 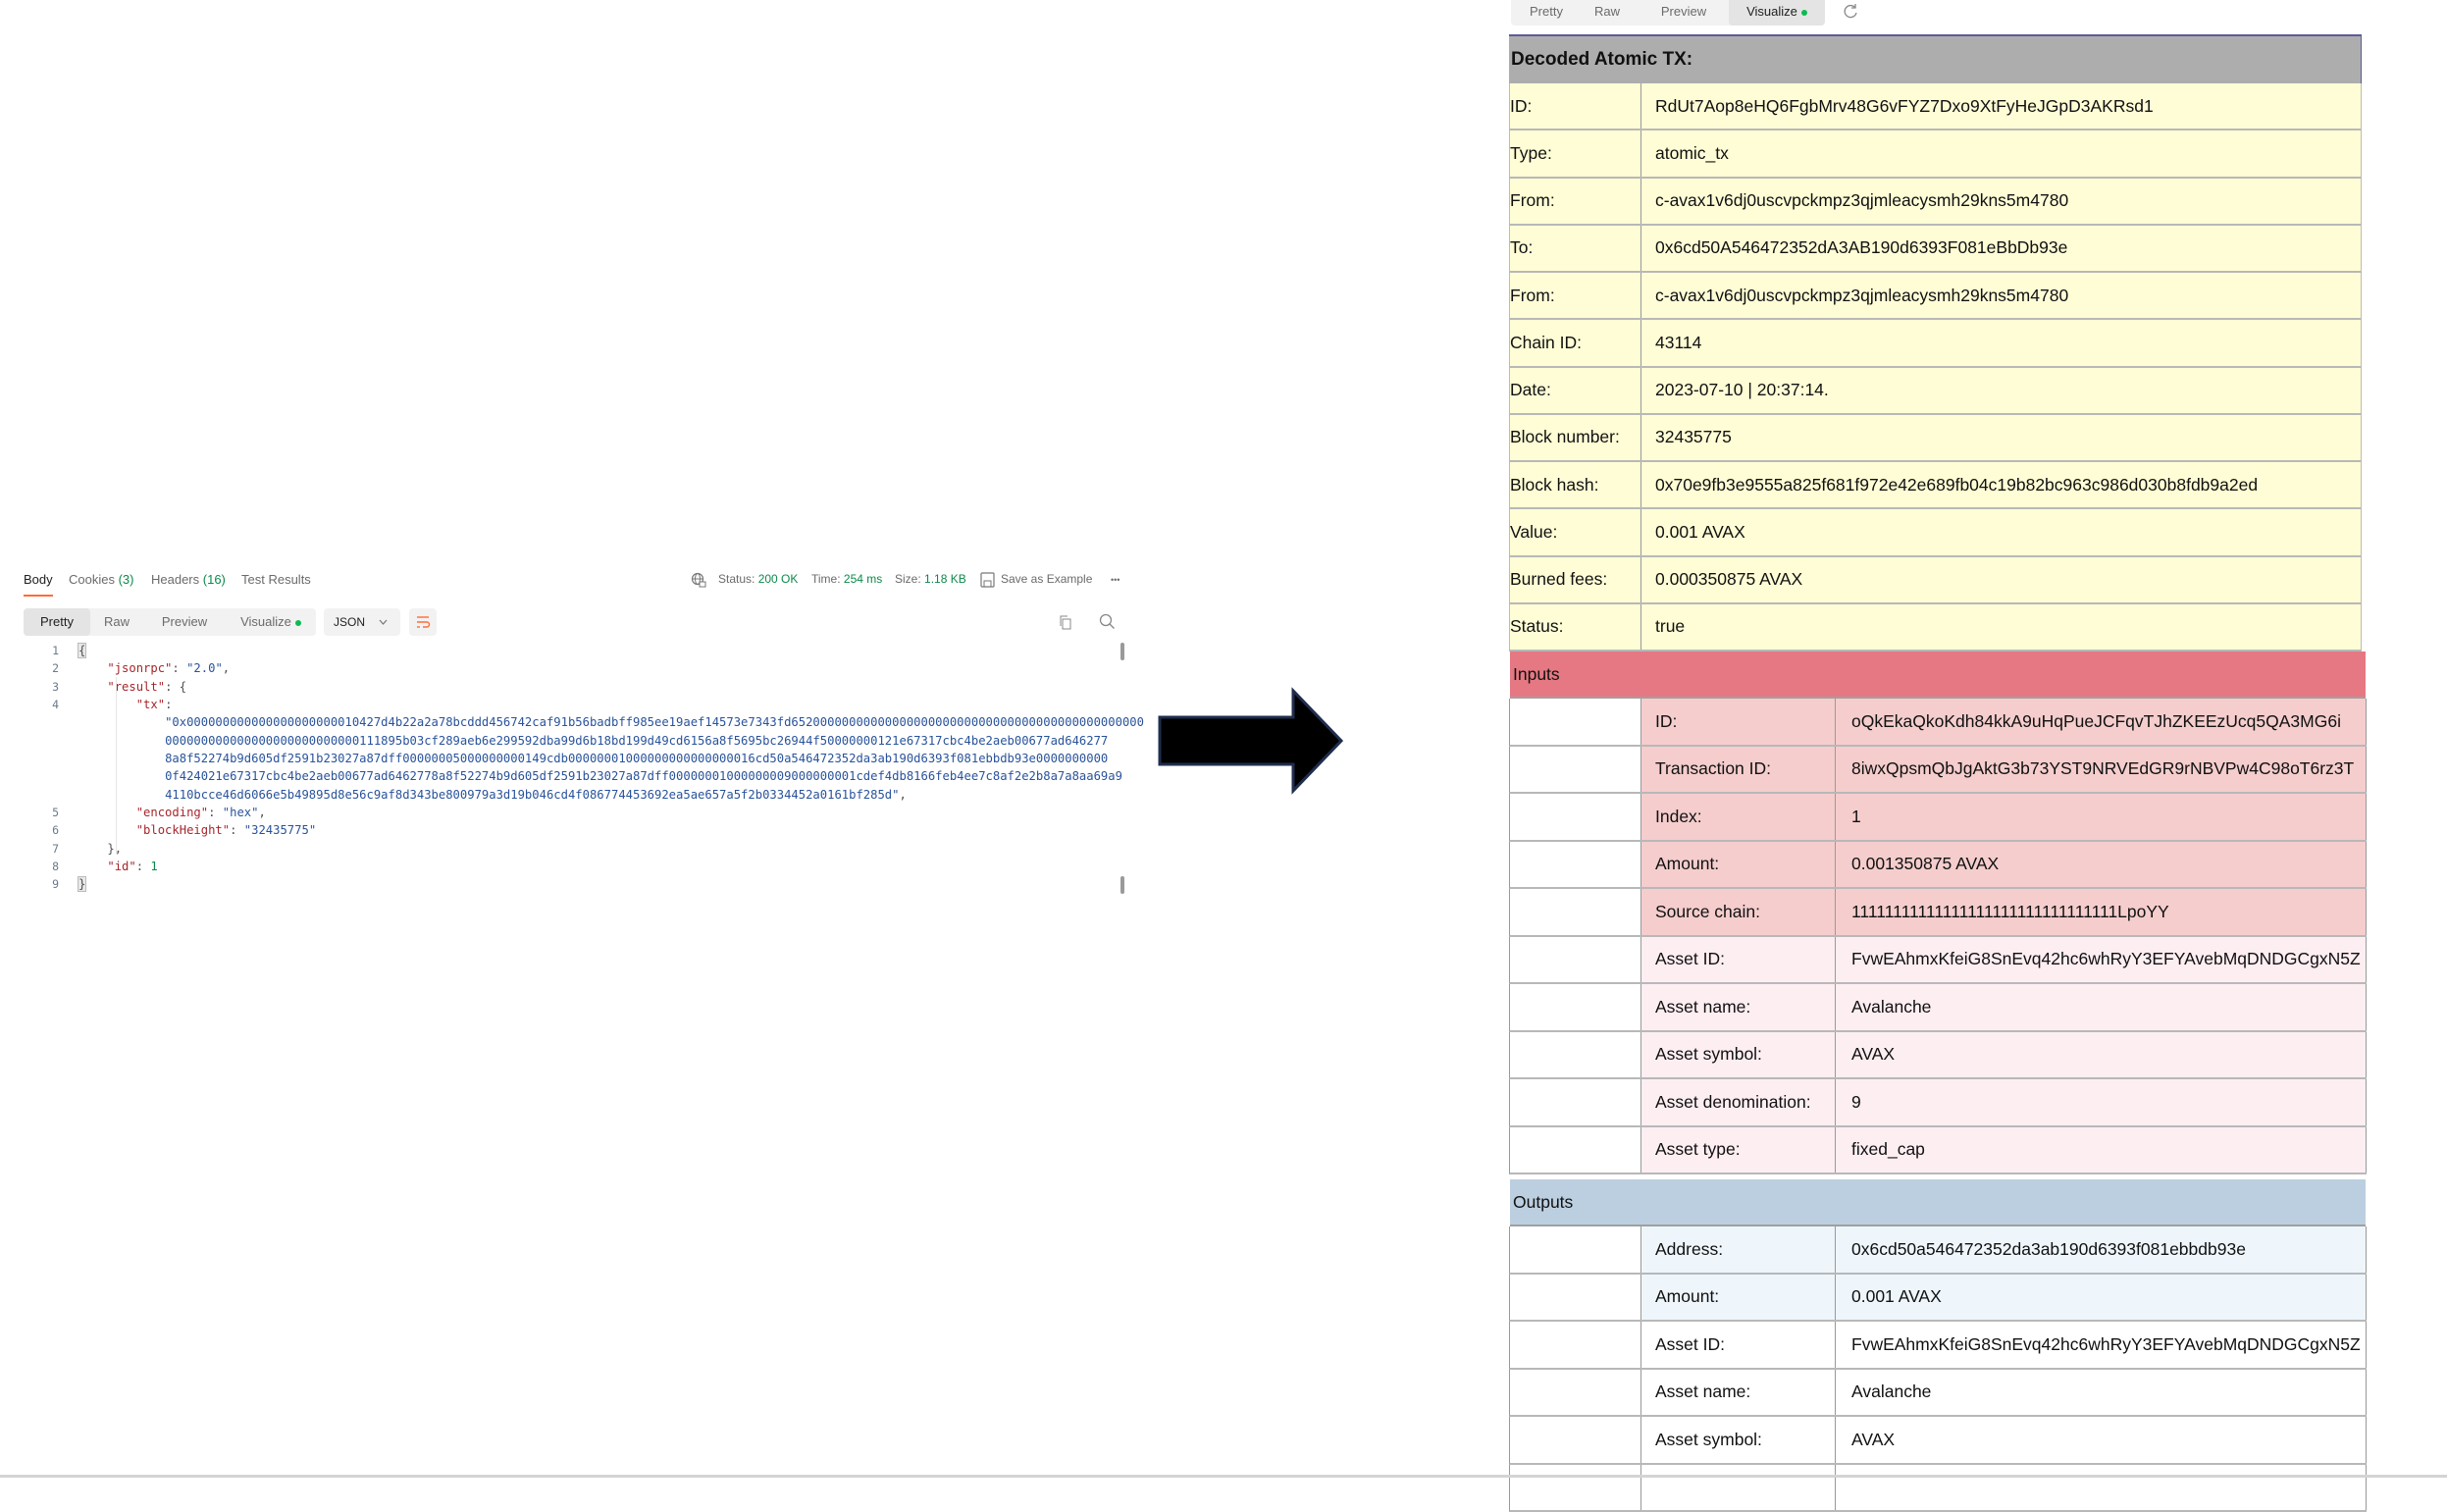 I want to click on inputs-row: Asset name: Avalanche, so click(x=1938, y=1008).